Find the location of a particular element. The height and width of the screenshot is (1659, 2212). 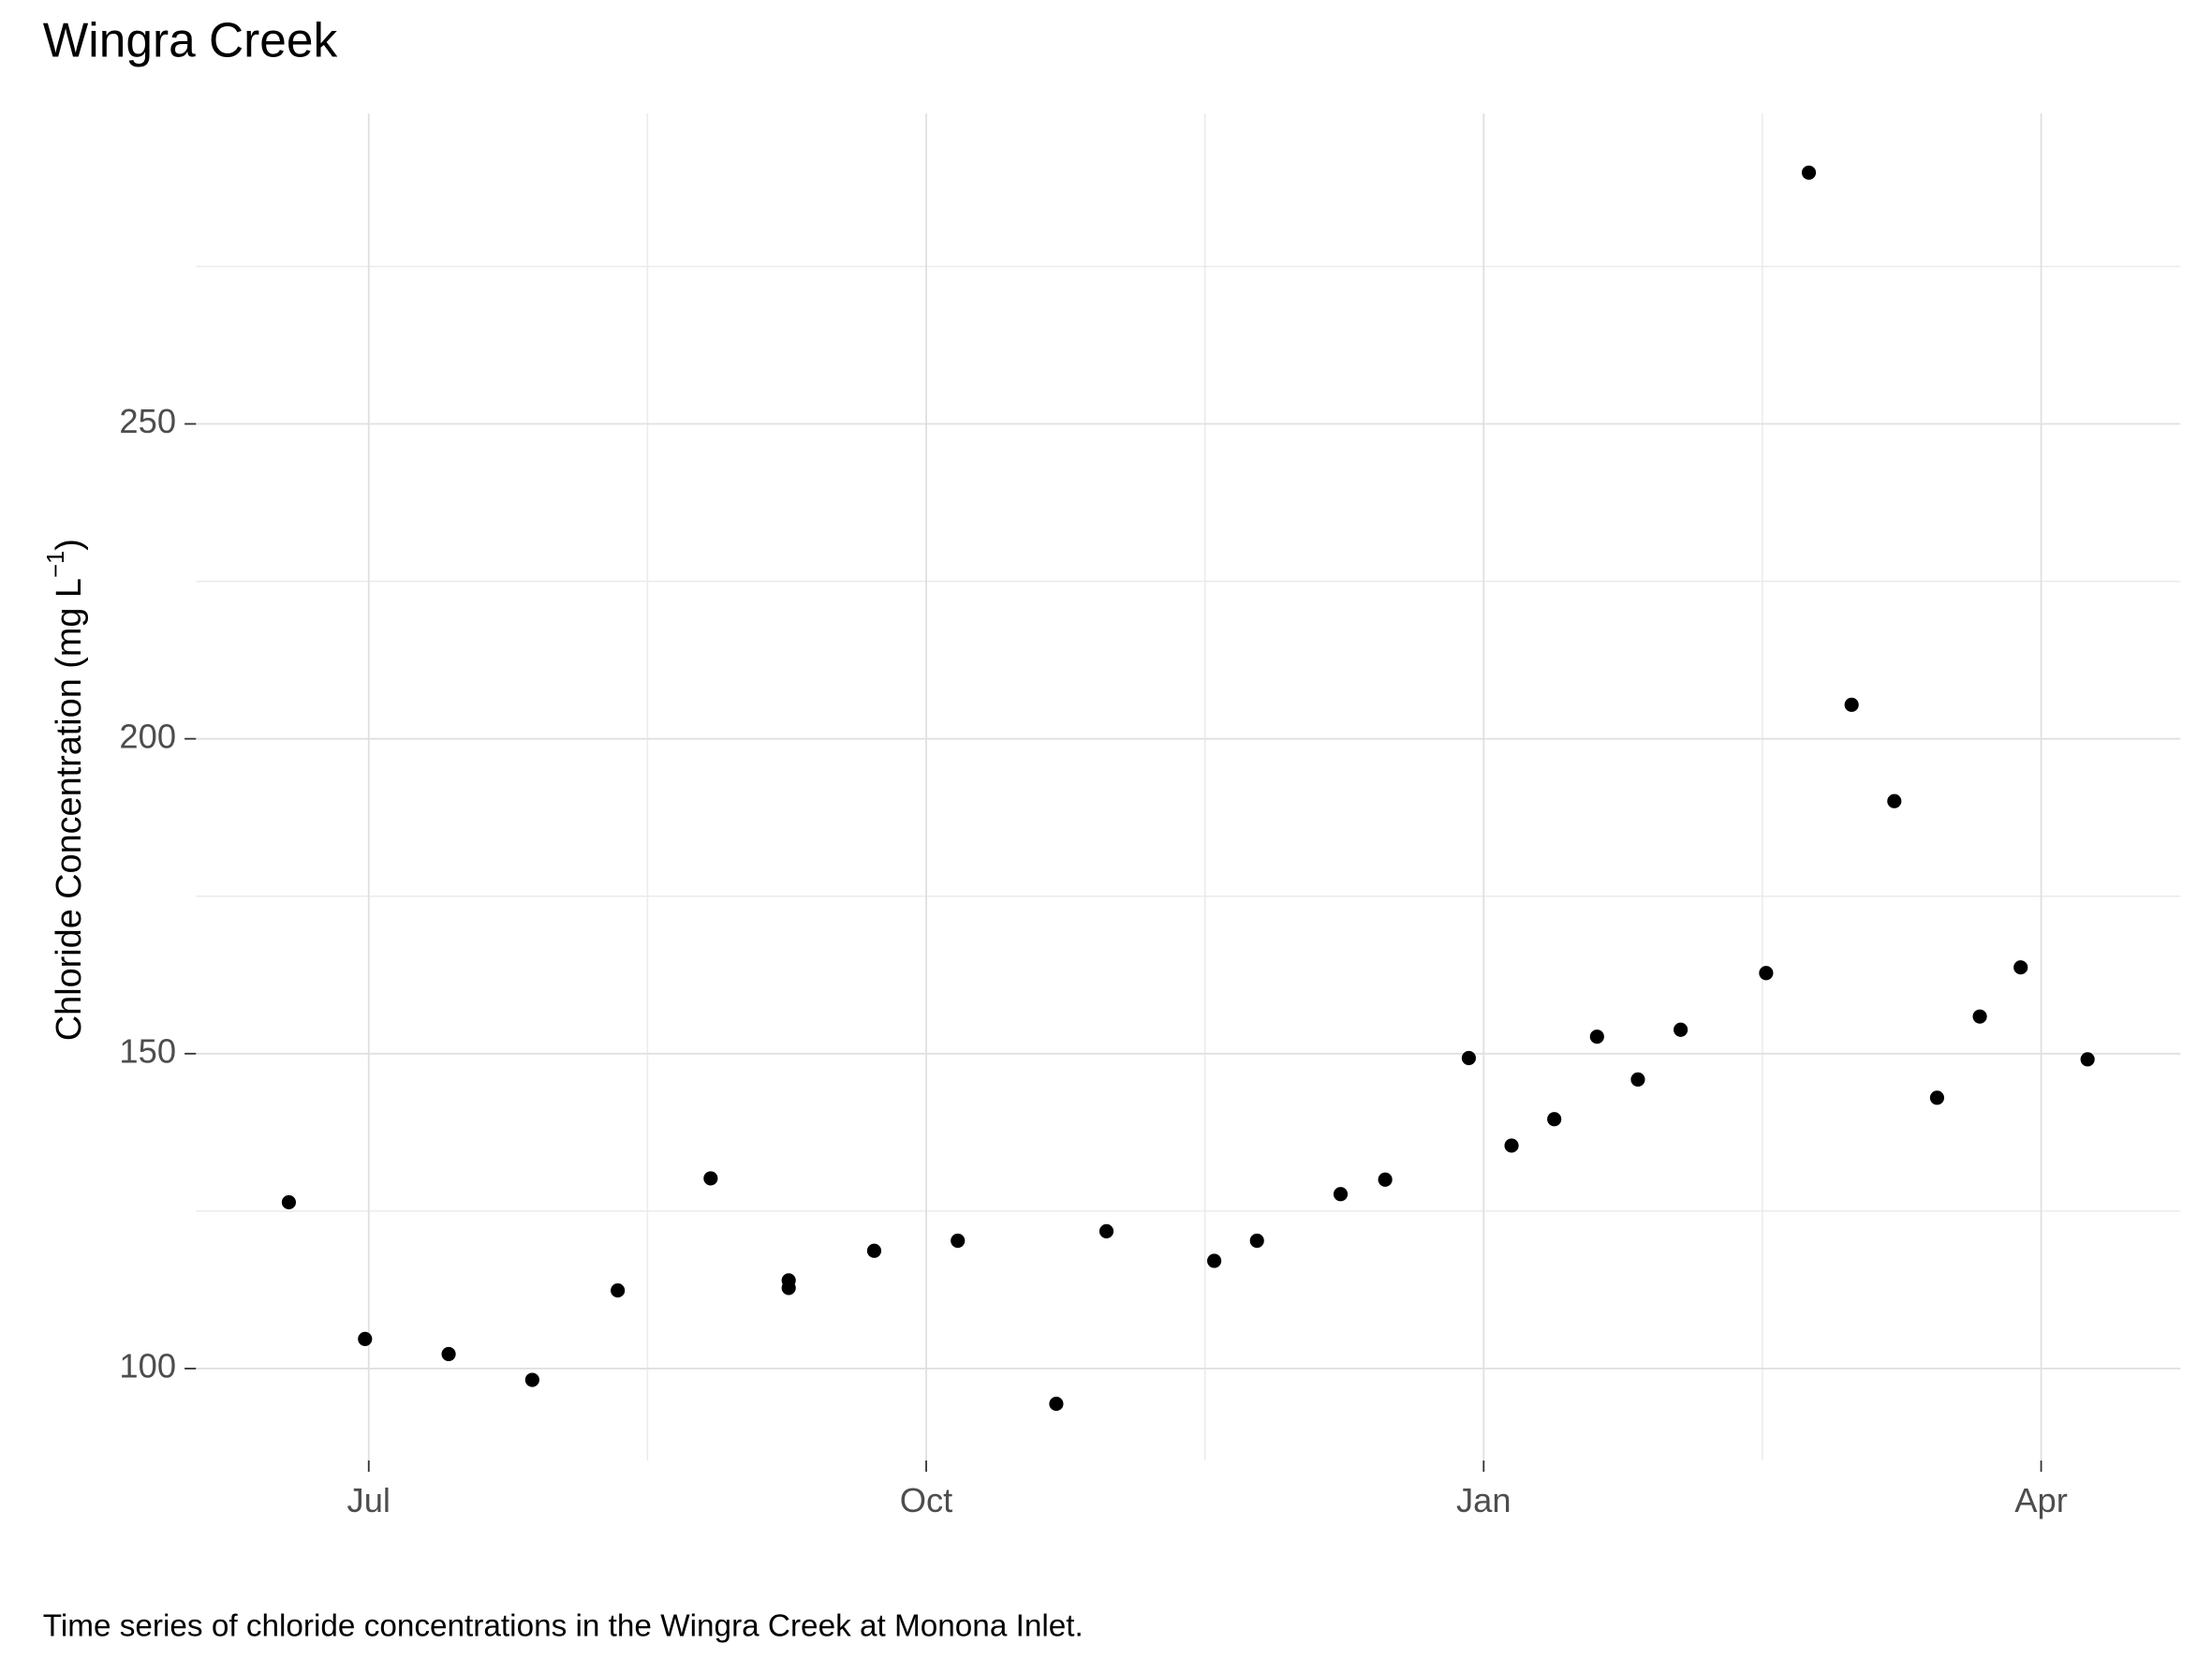

x-tick-label: Apr is located at coordinates (2041, 1500).